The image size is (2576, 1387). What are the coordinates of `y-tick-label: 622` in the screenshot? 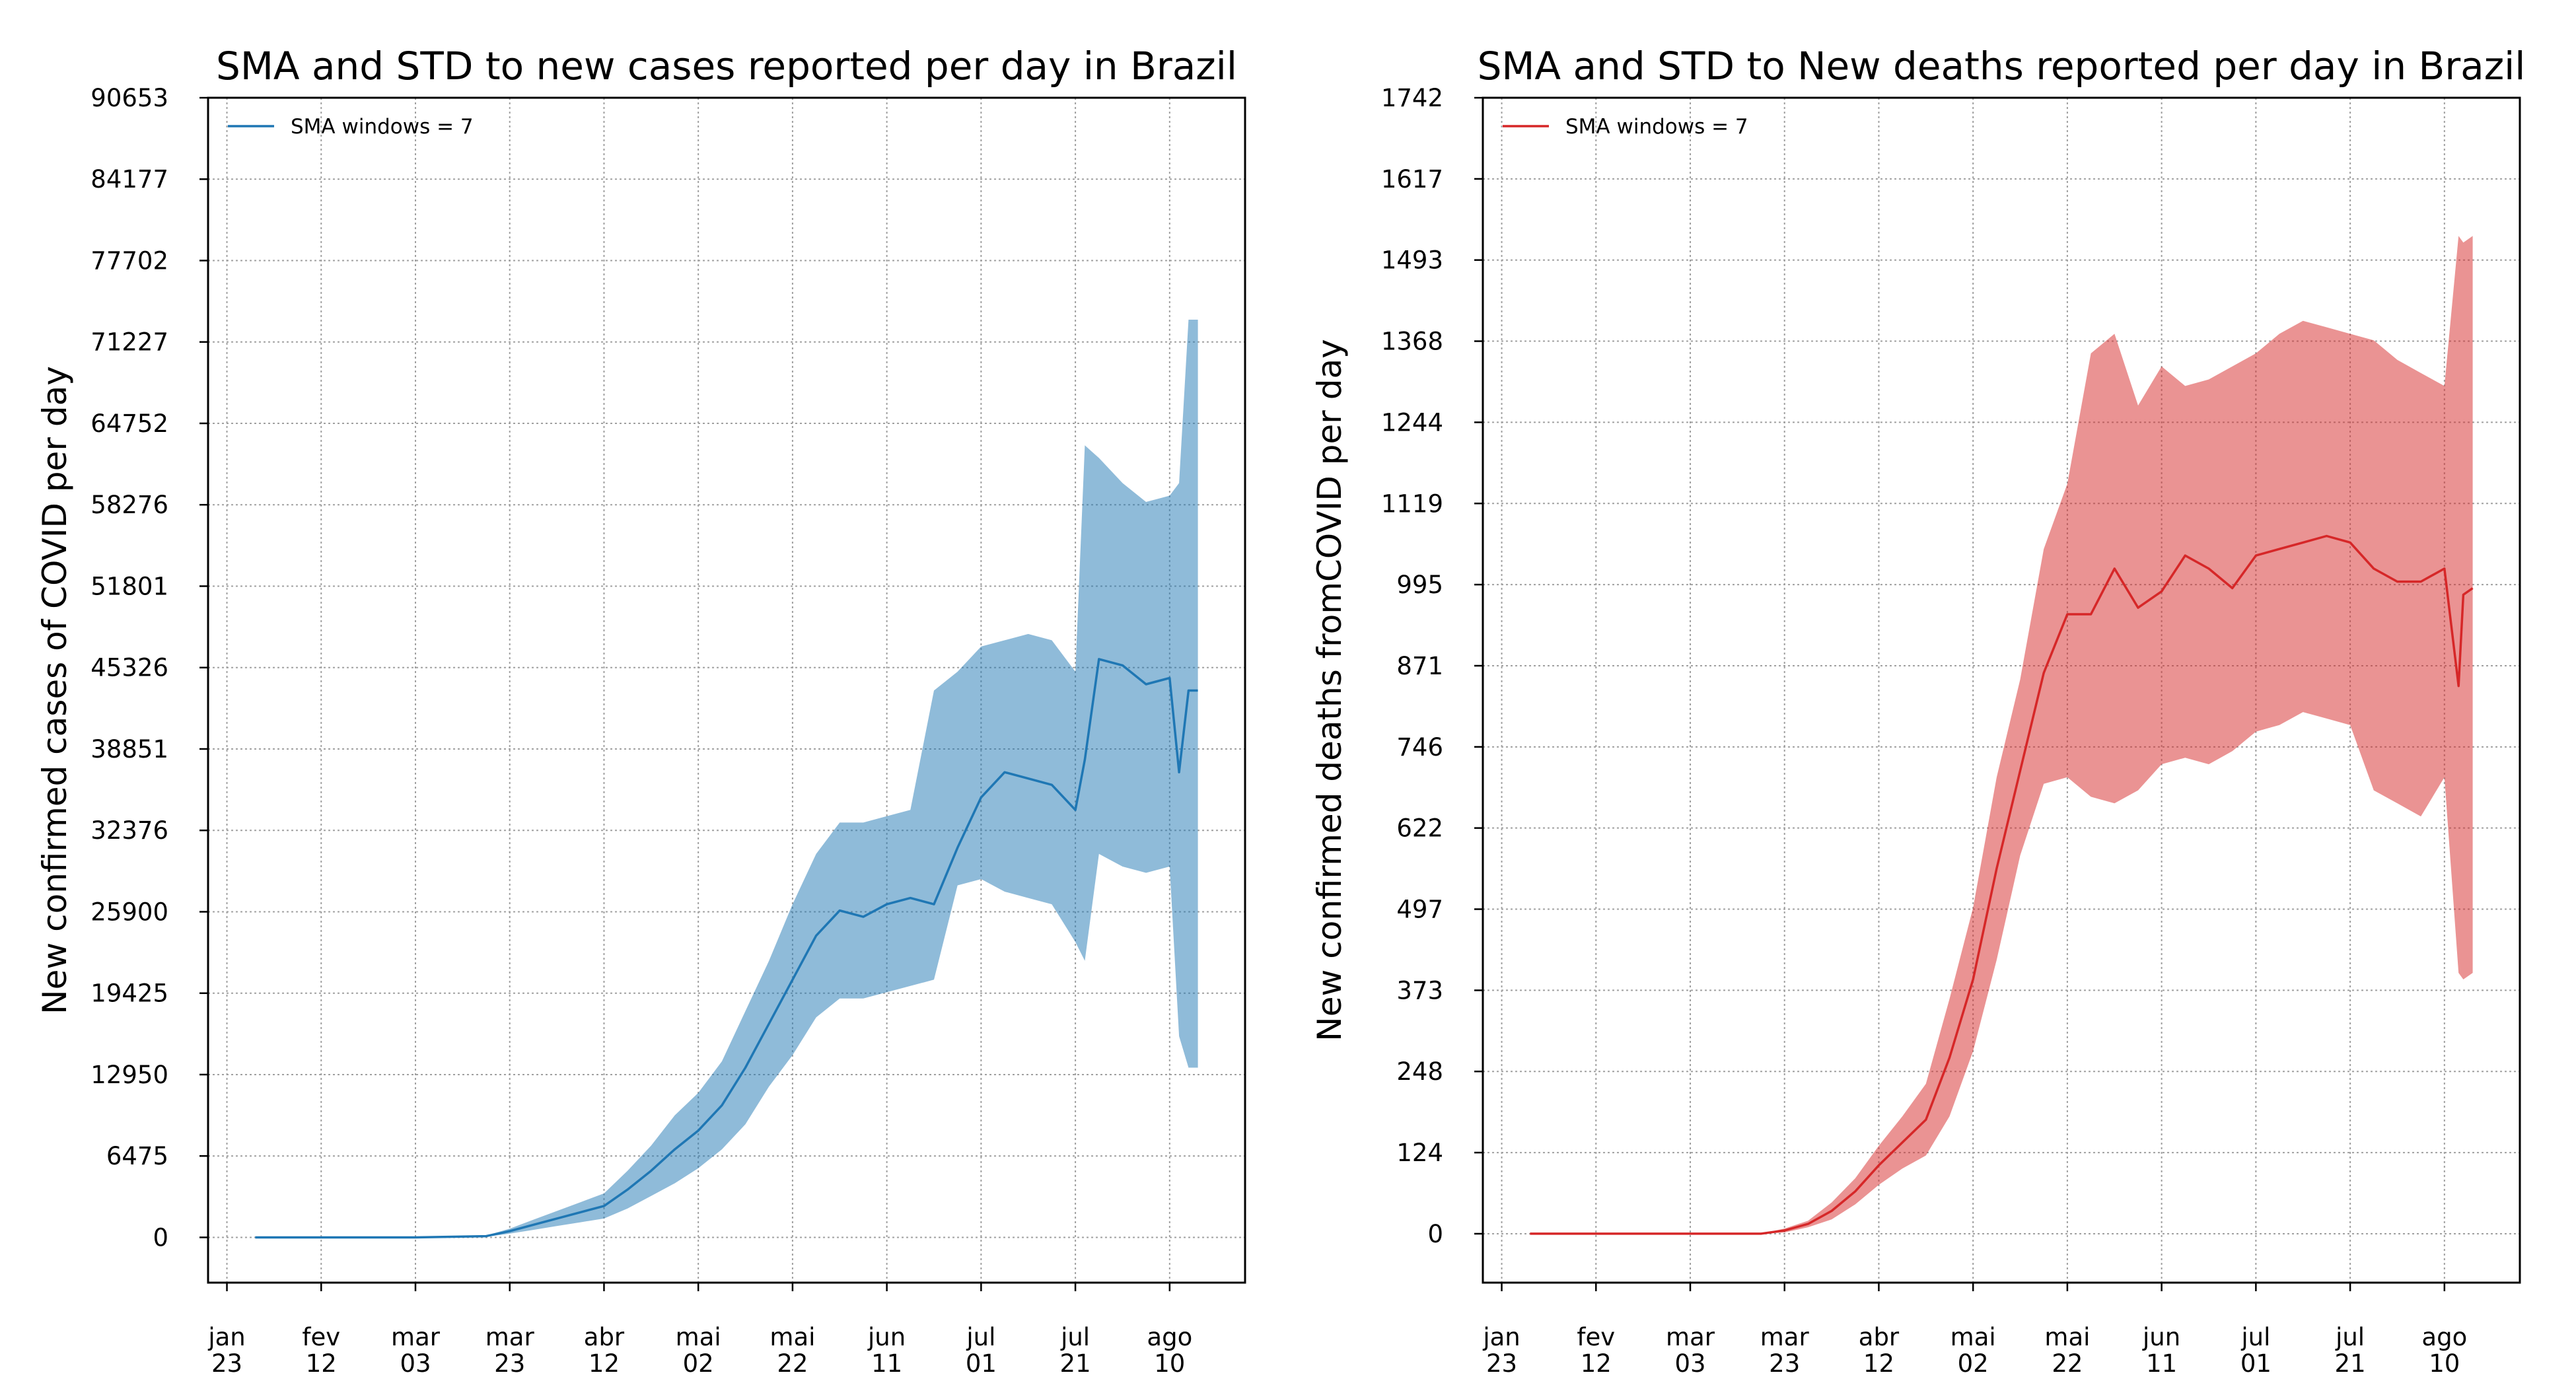 It's located at (1419, 828).